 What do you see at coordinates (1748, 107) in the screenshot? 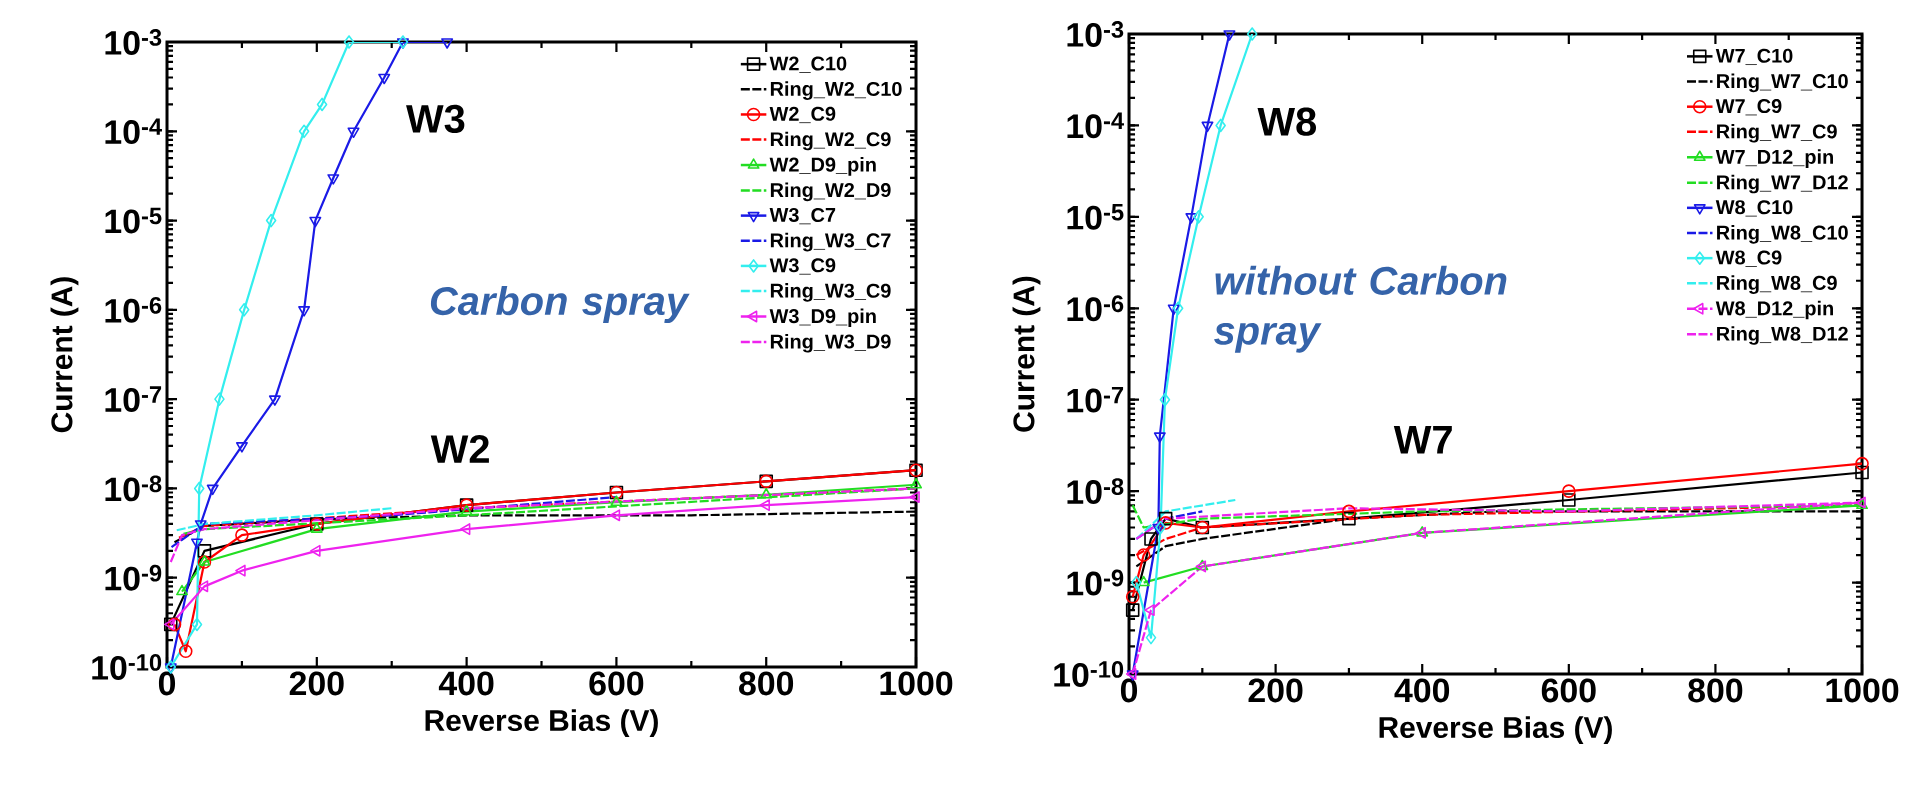
I see `legend-label: W7_C9` at bounding box center [1748, 107].